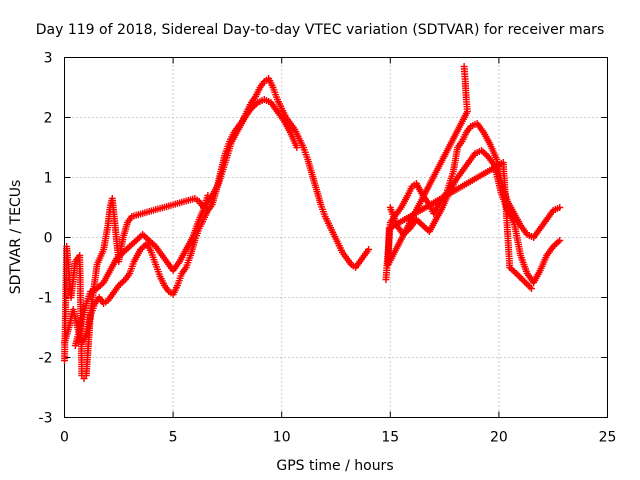  I want to click on y-tick-label: -3, so click(46, 419).